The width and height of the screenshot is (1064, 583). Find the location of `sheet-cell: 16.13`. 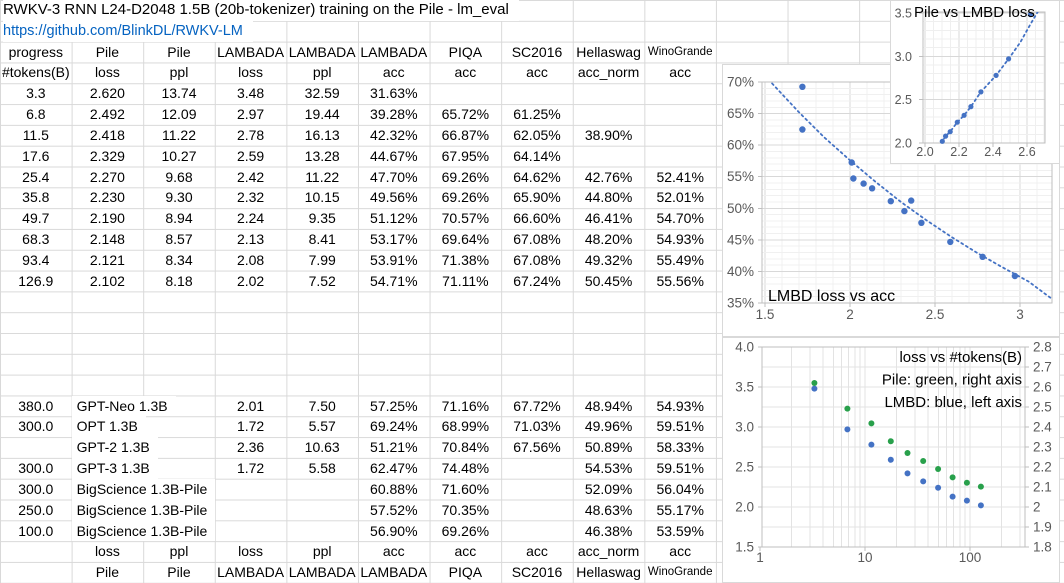

sheet-cell: 16.13 is located at coordinates (322, 134).